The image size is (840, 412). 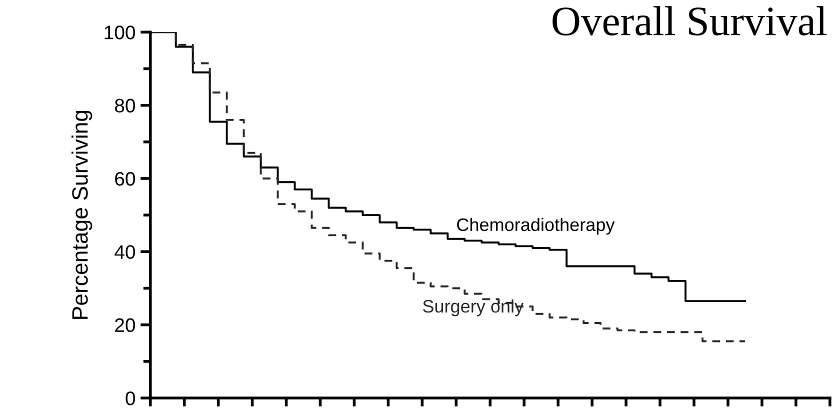 What do you see at coordinates (125, 105) in the screenshot?
I see `y-tick-label: 80` at bounding box center [125, 105].